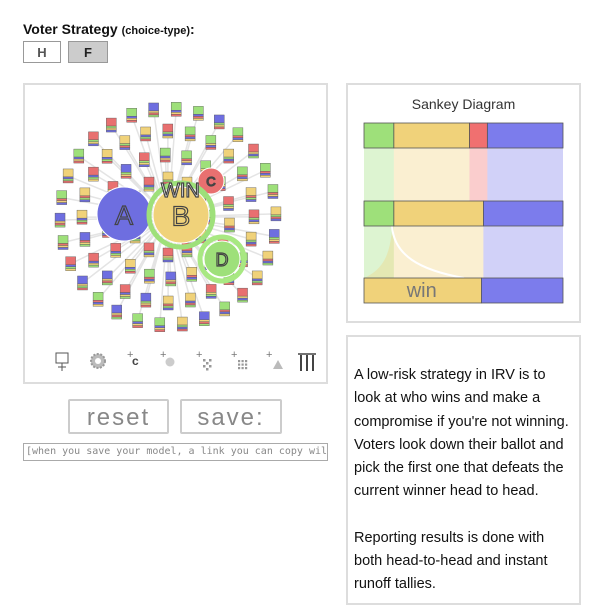 This screenshot has height=605, width=604. What do you see at coordinates (186, 360) in the screenshot?
I see `toolbar: +c + + + +` at bounding box center [186, 360].